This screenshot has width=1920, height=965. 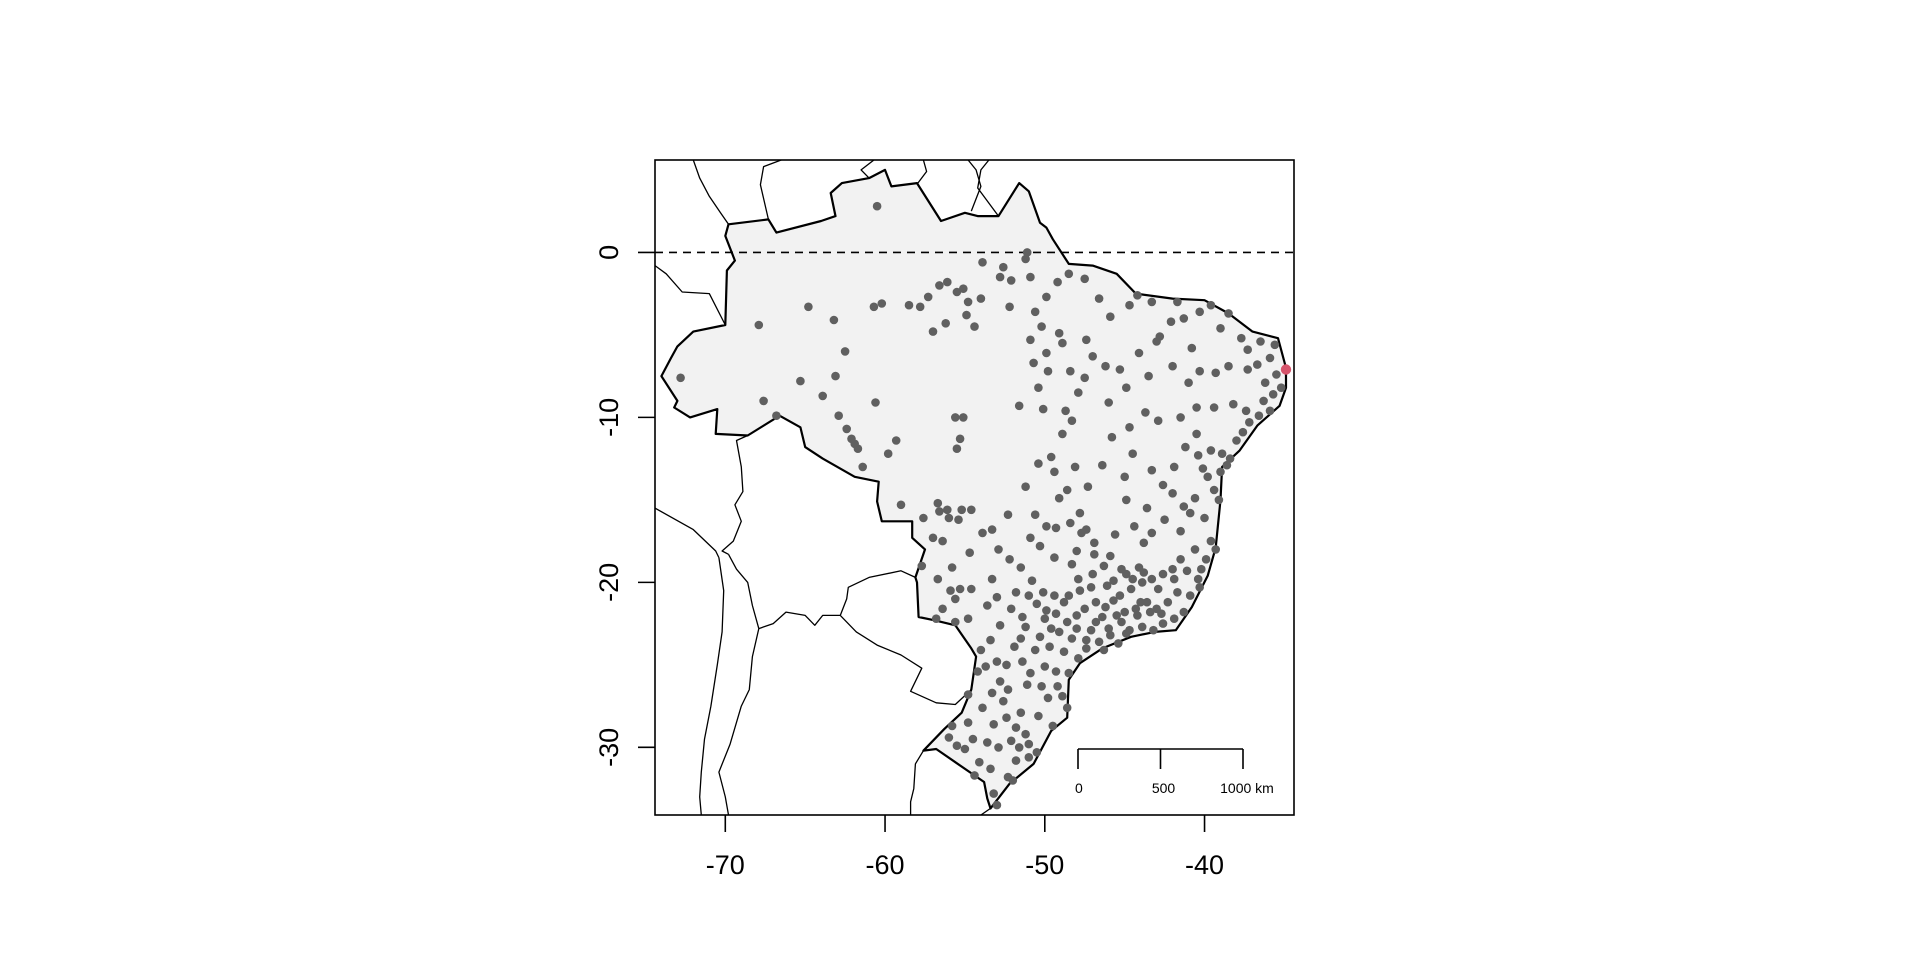 What do you see at coordinates (1204, 865) in the screenshot?
I see `x-axis-tick-label: -40` at bounding box center [1204, 865].